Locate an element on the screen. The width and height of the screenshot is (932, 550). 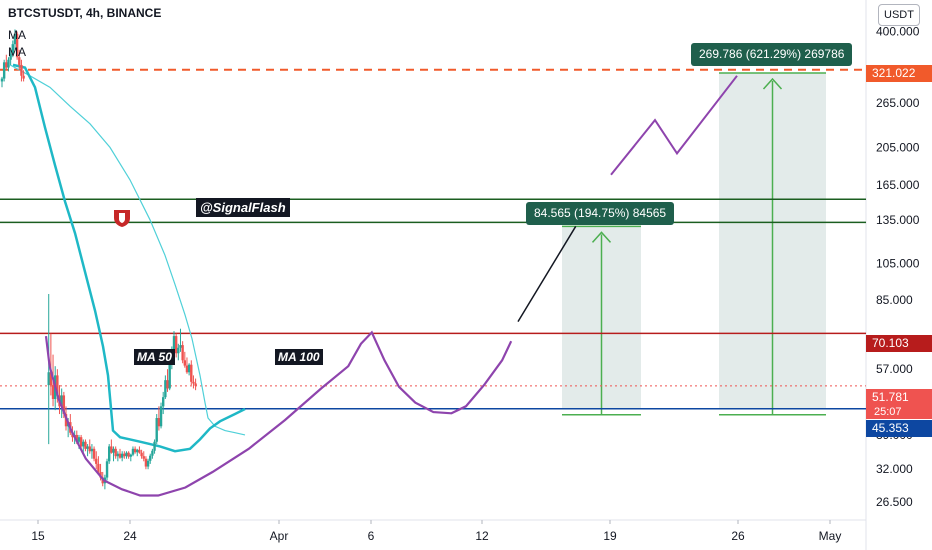
x-tick-label: 24 is located at coordinates (130, 536).